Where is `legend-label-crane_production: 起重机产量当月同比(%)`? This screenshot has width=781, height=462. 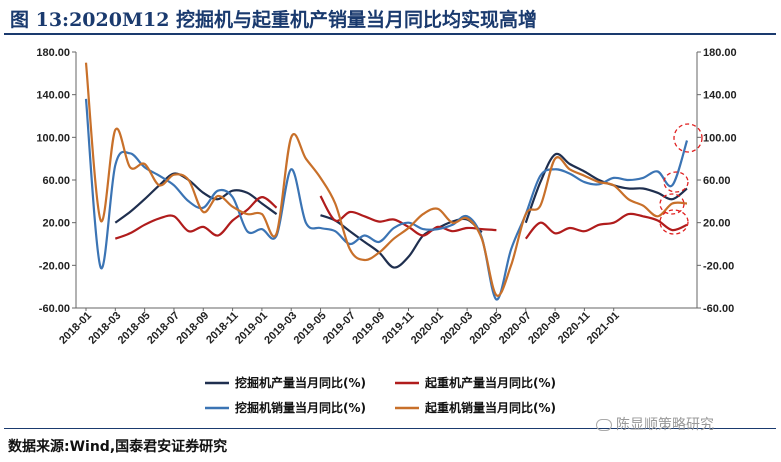
legend-label-crane_production: 起重机产量当月同比(%) is located at coordinates (490, 382).